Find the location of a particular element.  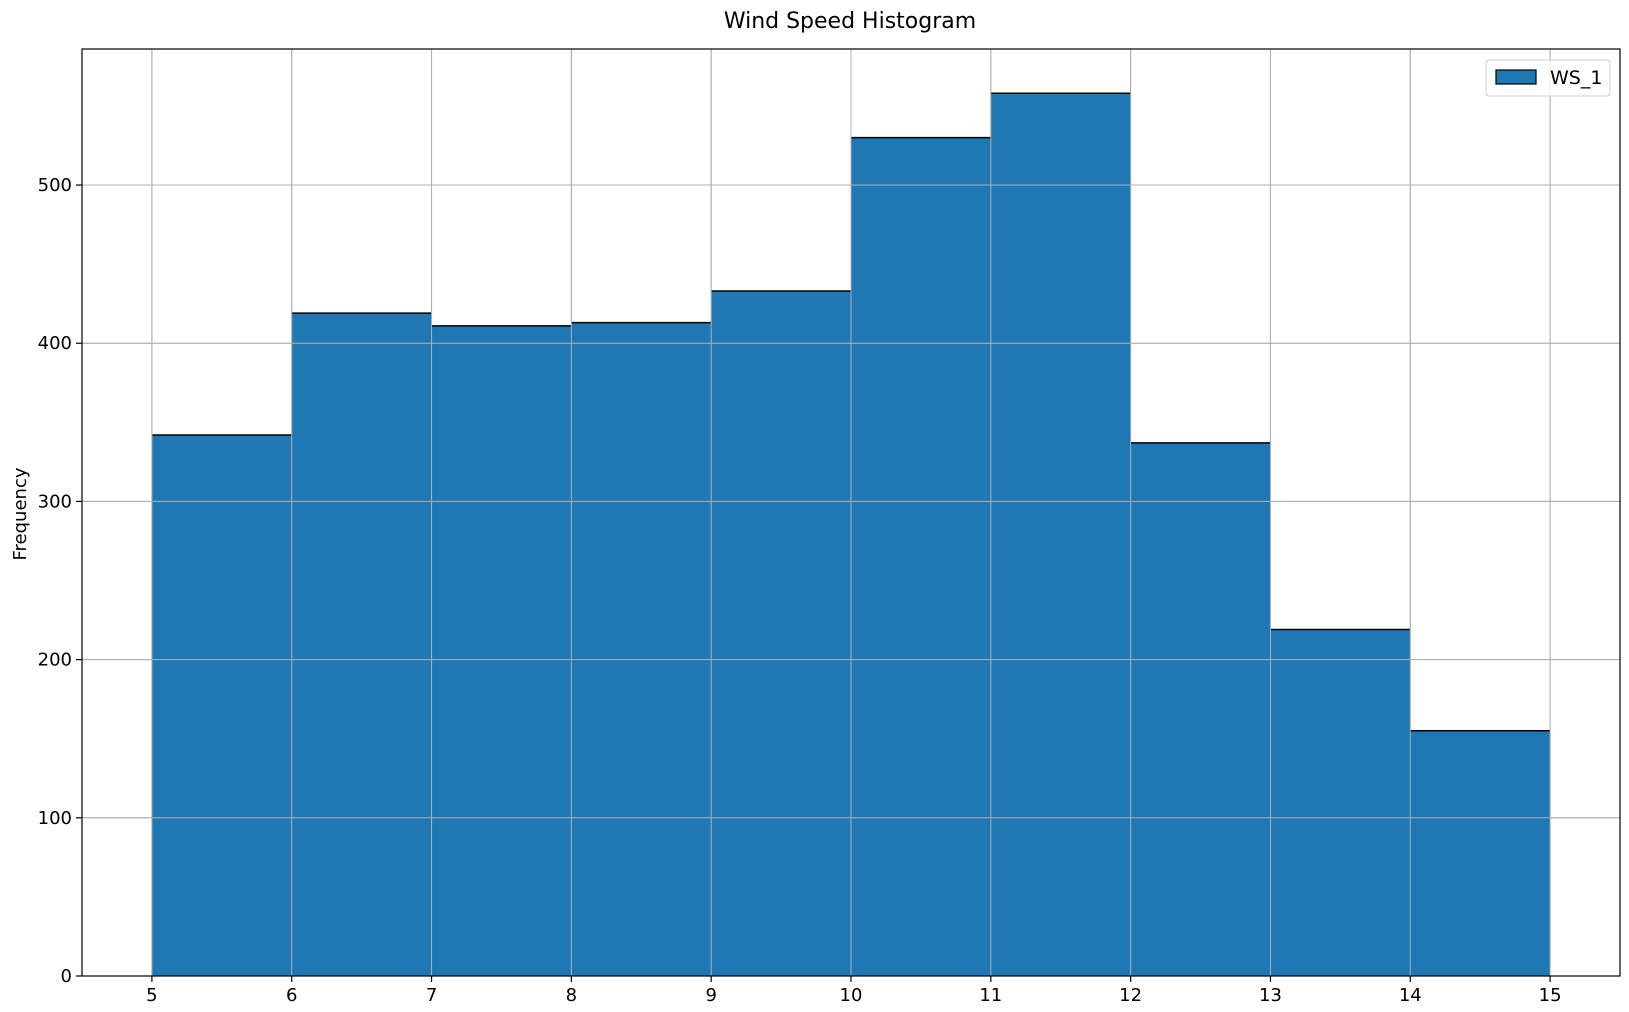

x-tick-label: 14 is located at coordinates (1410, 995).